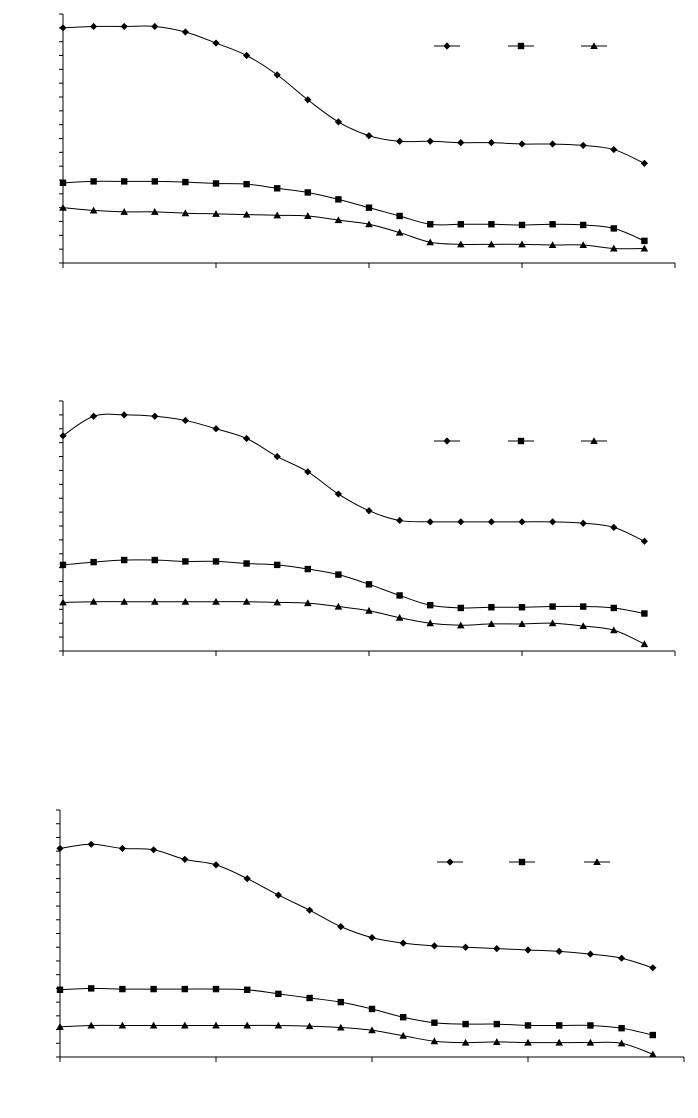 Image resolution: width=698 pixels, height=1118 pixels. I want to click on series-2-line, so click(356, 1011).